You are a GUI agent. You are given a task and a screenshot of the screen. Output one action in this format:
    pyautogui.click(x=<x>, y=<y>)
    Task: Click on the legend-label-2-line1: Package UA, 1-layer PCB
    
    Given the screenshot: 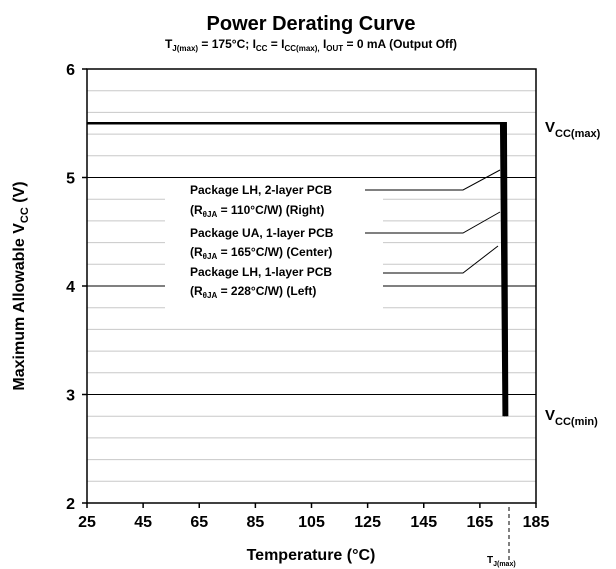 What is the action you would take?
    pyautogui.click(x=262, y=233)
    